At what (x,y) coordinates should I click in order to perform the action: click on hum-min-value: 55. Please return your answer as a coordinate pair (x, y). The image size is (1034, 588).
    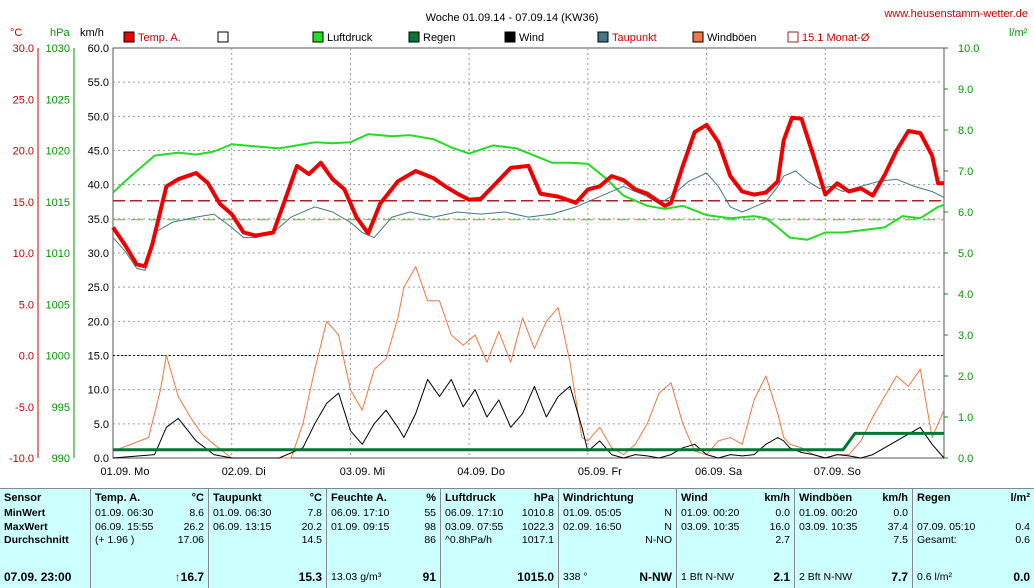
    Looking at the image, I should click on (430, 513).